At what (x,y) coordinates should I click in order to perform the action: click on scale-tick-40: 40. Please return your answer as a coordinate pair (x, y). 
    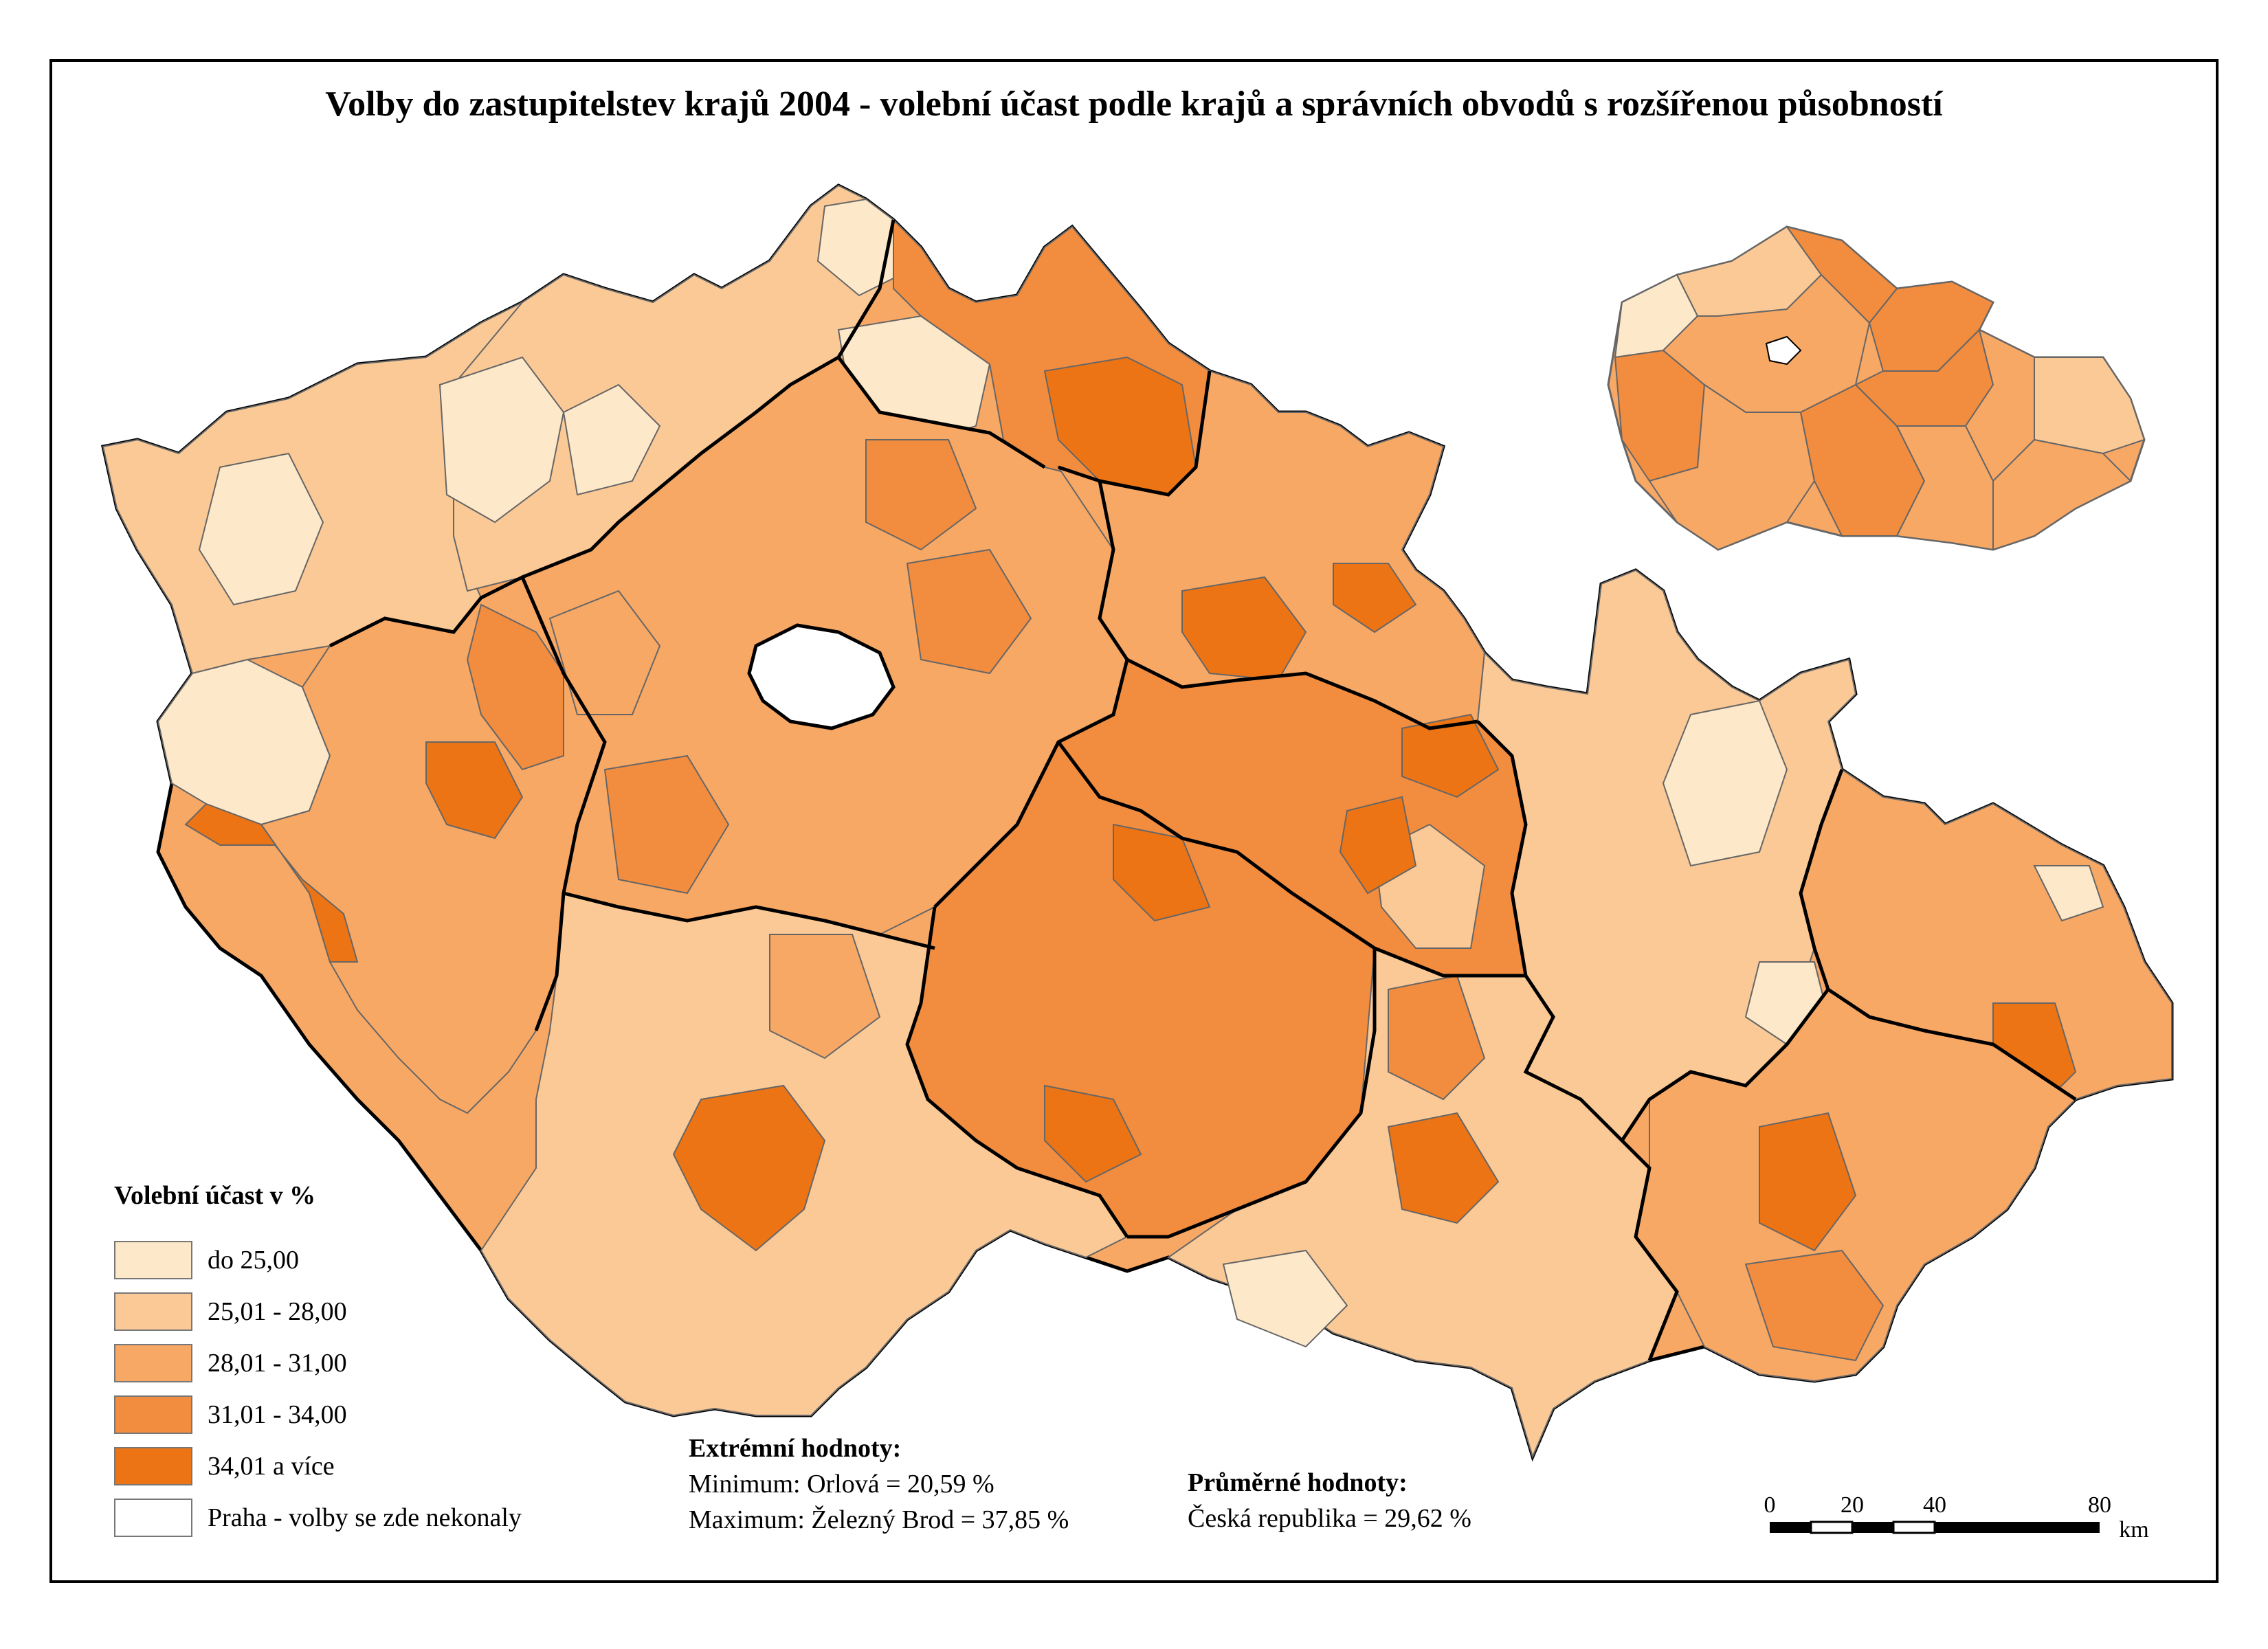
    Looking at the image, I should click on (1934, 1505).